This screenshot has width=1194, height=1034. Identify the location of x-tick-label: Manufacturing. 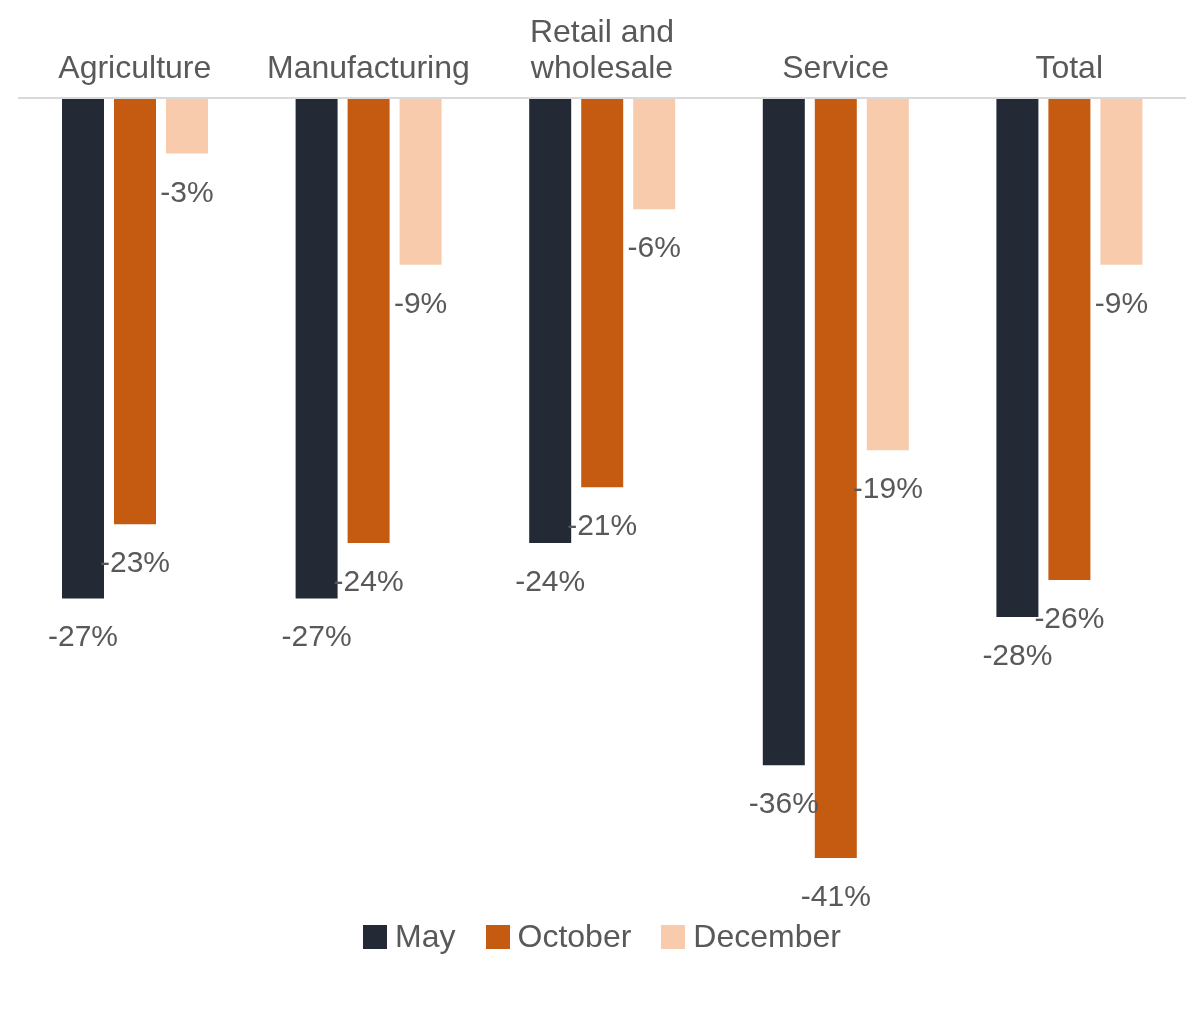
(368, 67).